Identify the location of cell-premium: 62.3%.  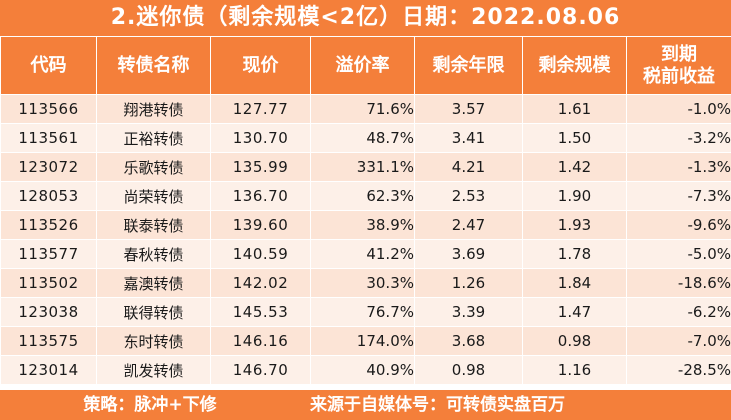
(362, 196).